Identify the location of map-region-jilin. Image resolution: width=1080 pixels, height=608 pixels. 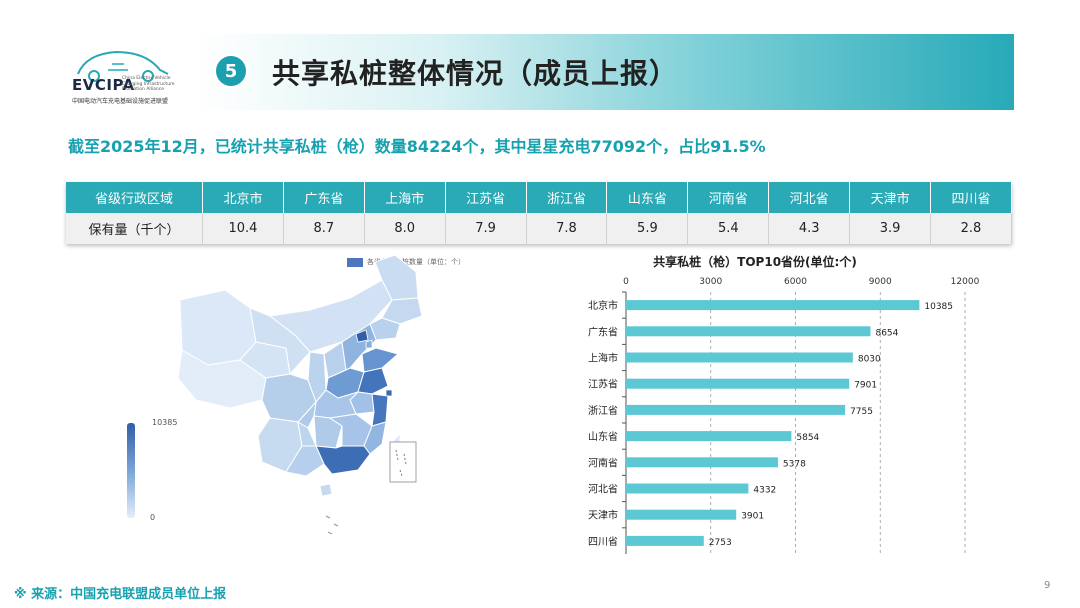
(402, 311).